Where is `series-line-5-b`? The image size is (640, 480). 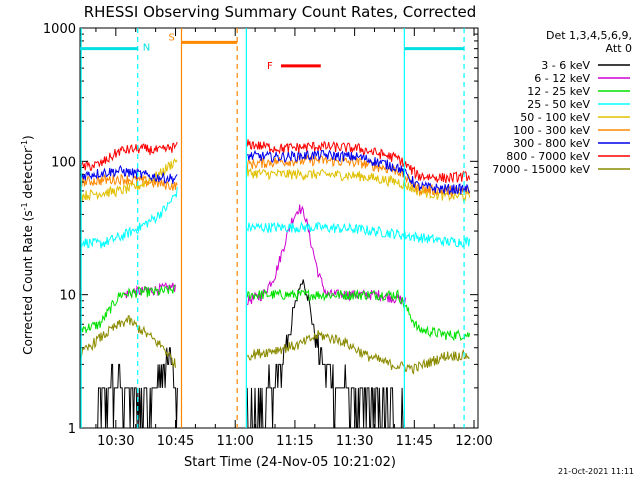
series-line-5-b is located at coordinates (358, 176).